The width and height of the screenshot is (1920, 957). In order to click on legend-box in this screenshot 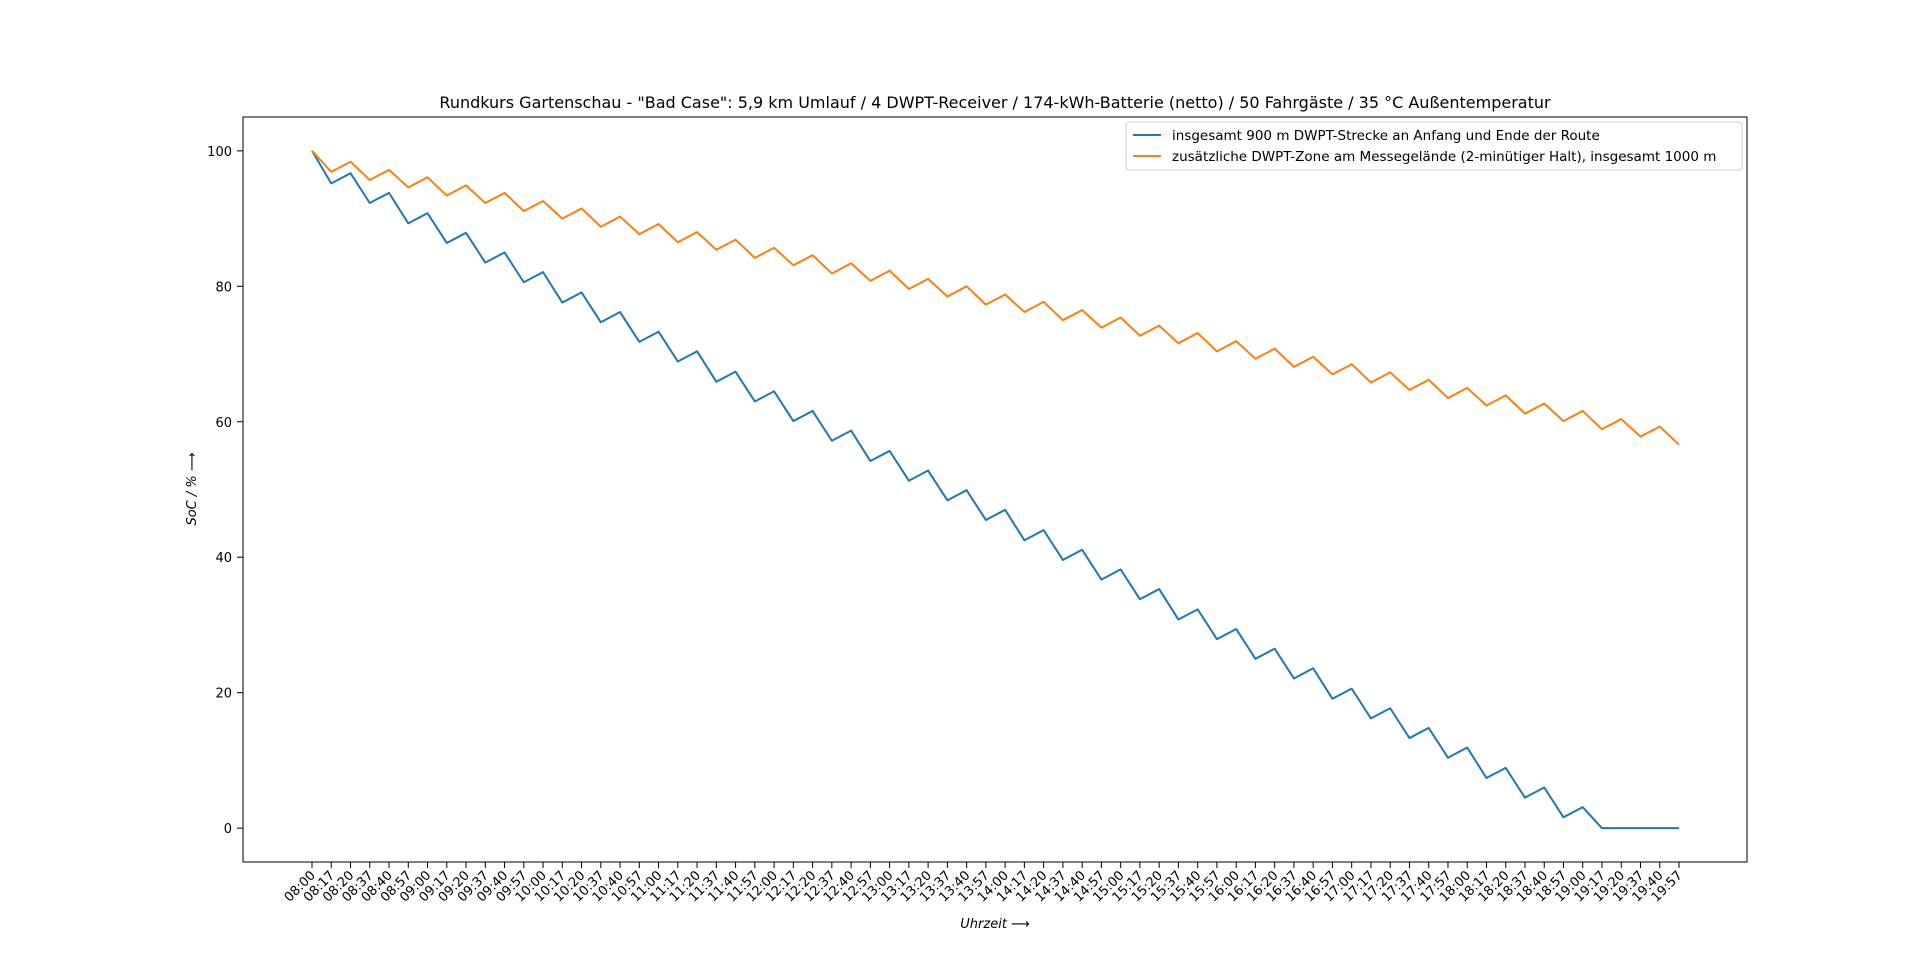, I will do `click(1434, 146)`.